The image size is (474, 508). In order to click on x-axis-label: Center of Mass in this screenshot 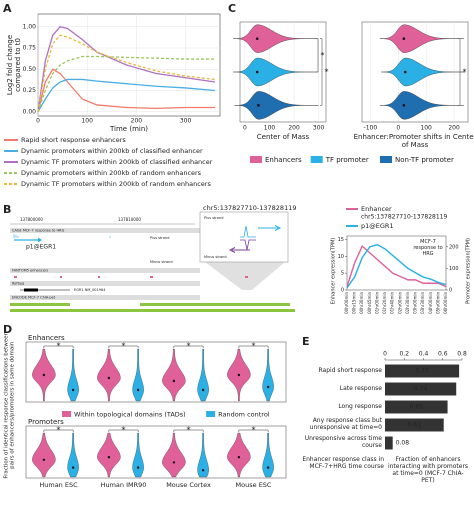, I will do `click(283, 137)`.